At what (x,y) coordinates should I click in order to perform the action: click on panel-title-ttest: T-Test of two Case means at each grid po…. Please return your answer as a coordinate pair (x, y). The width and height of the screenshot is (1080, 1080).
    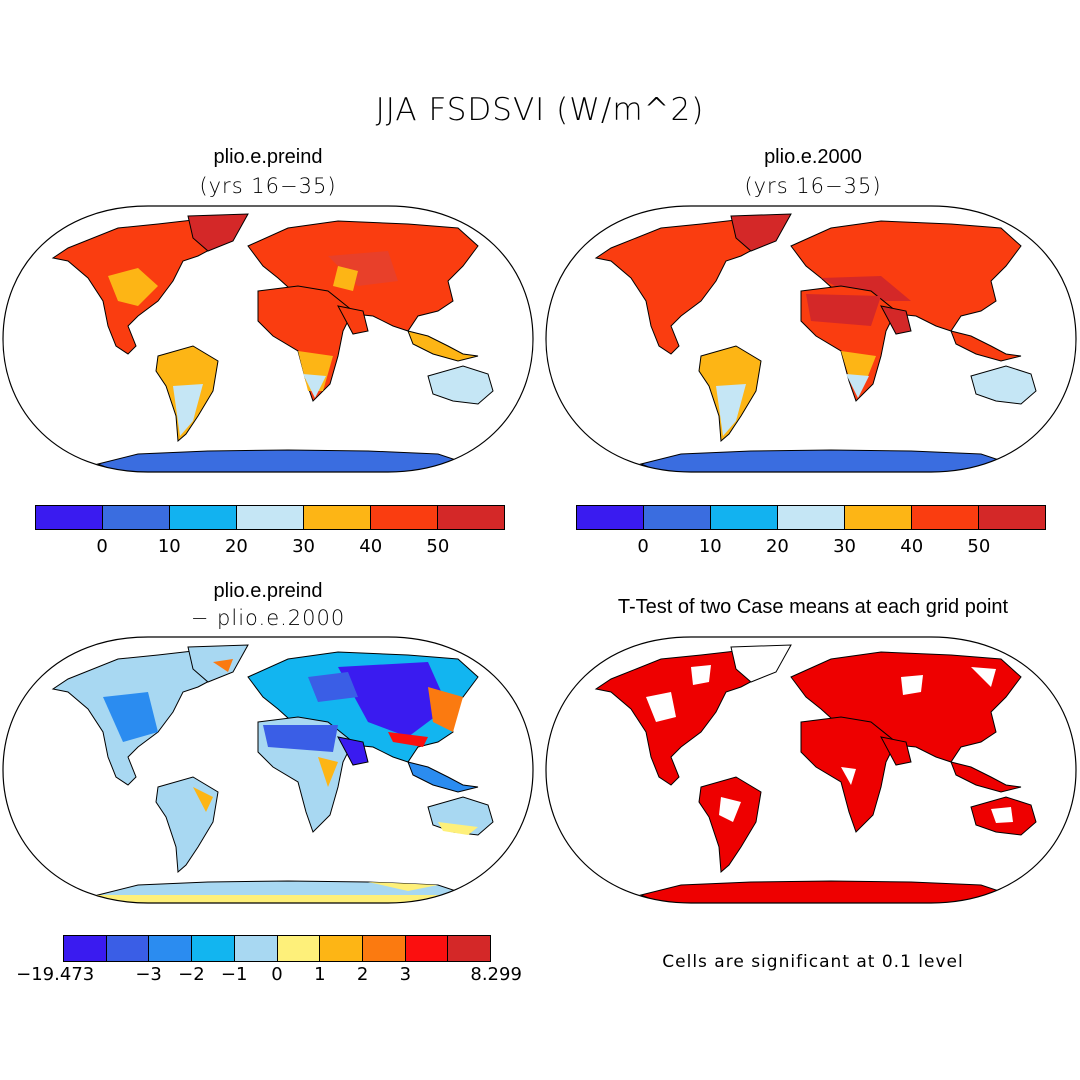
    Looking at the image, I should click on (813, 607).